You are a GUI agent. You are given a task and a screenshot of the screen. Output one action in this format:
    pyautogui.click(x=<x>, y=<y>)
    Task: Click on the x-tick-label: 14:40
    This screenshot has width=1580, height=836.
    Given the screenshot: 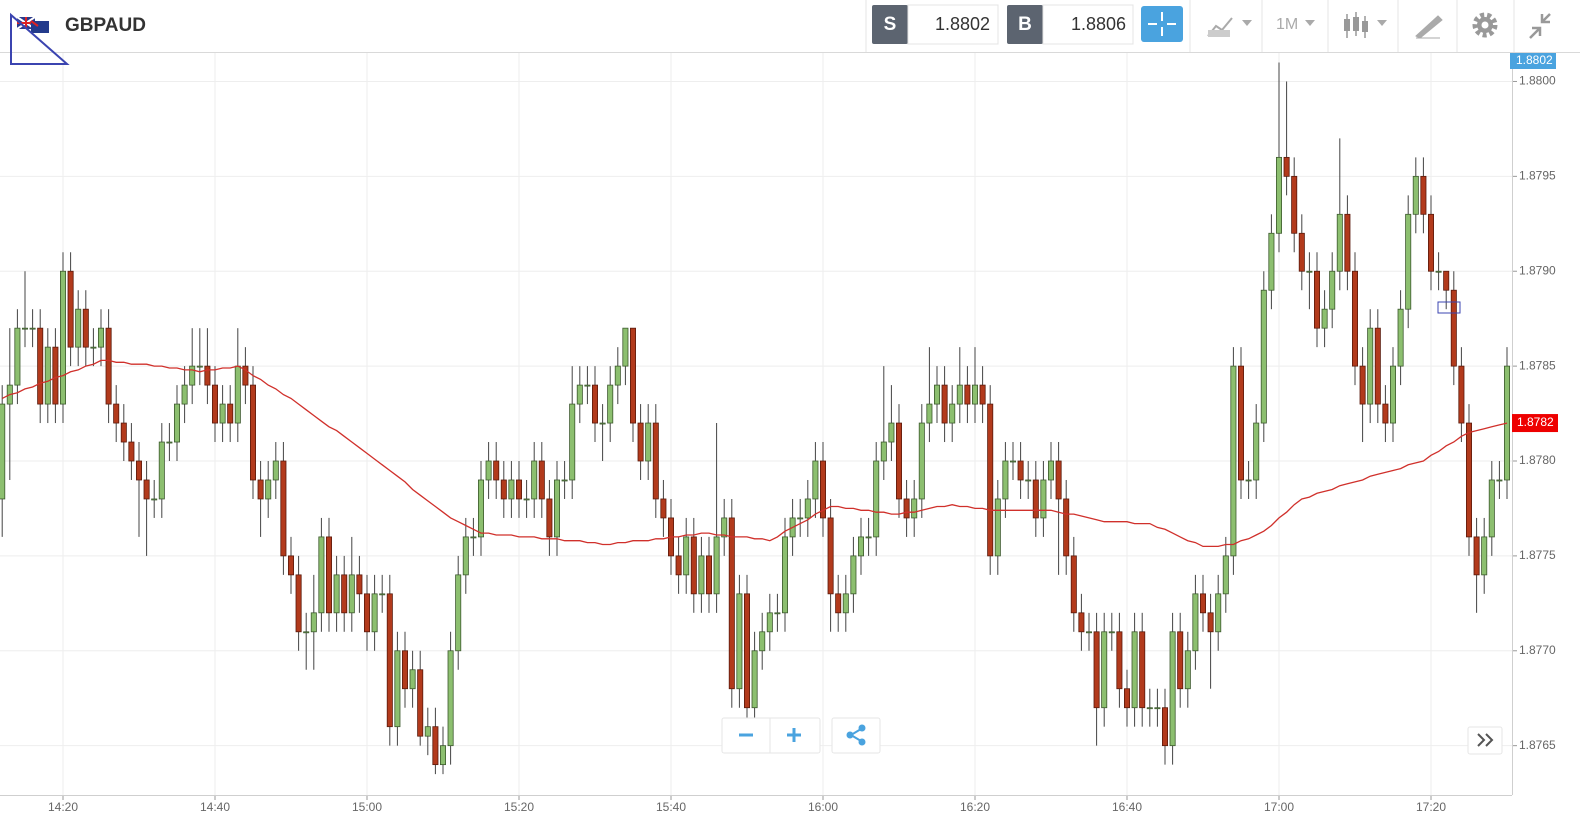 What is the action you would take?
    pyautogui.click(x=215, y=807)
    